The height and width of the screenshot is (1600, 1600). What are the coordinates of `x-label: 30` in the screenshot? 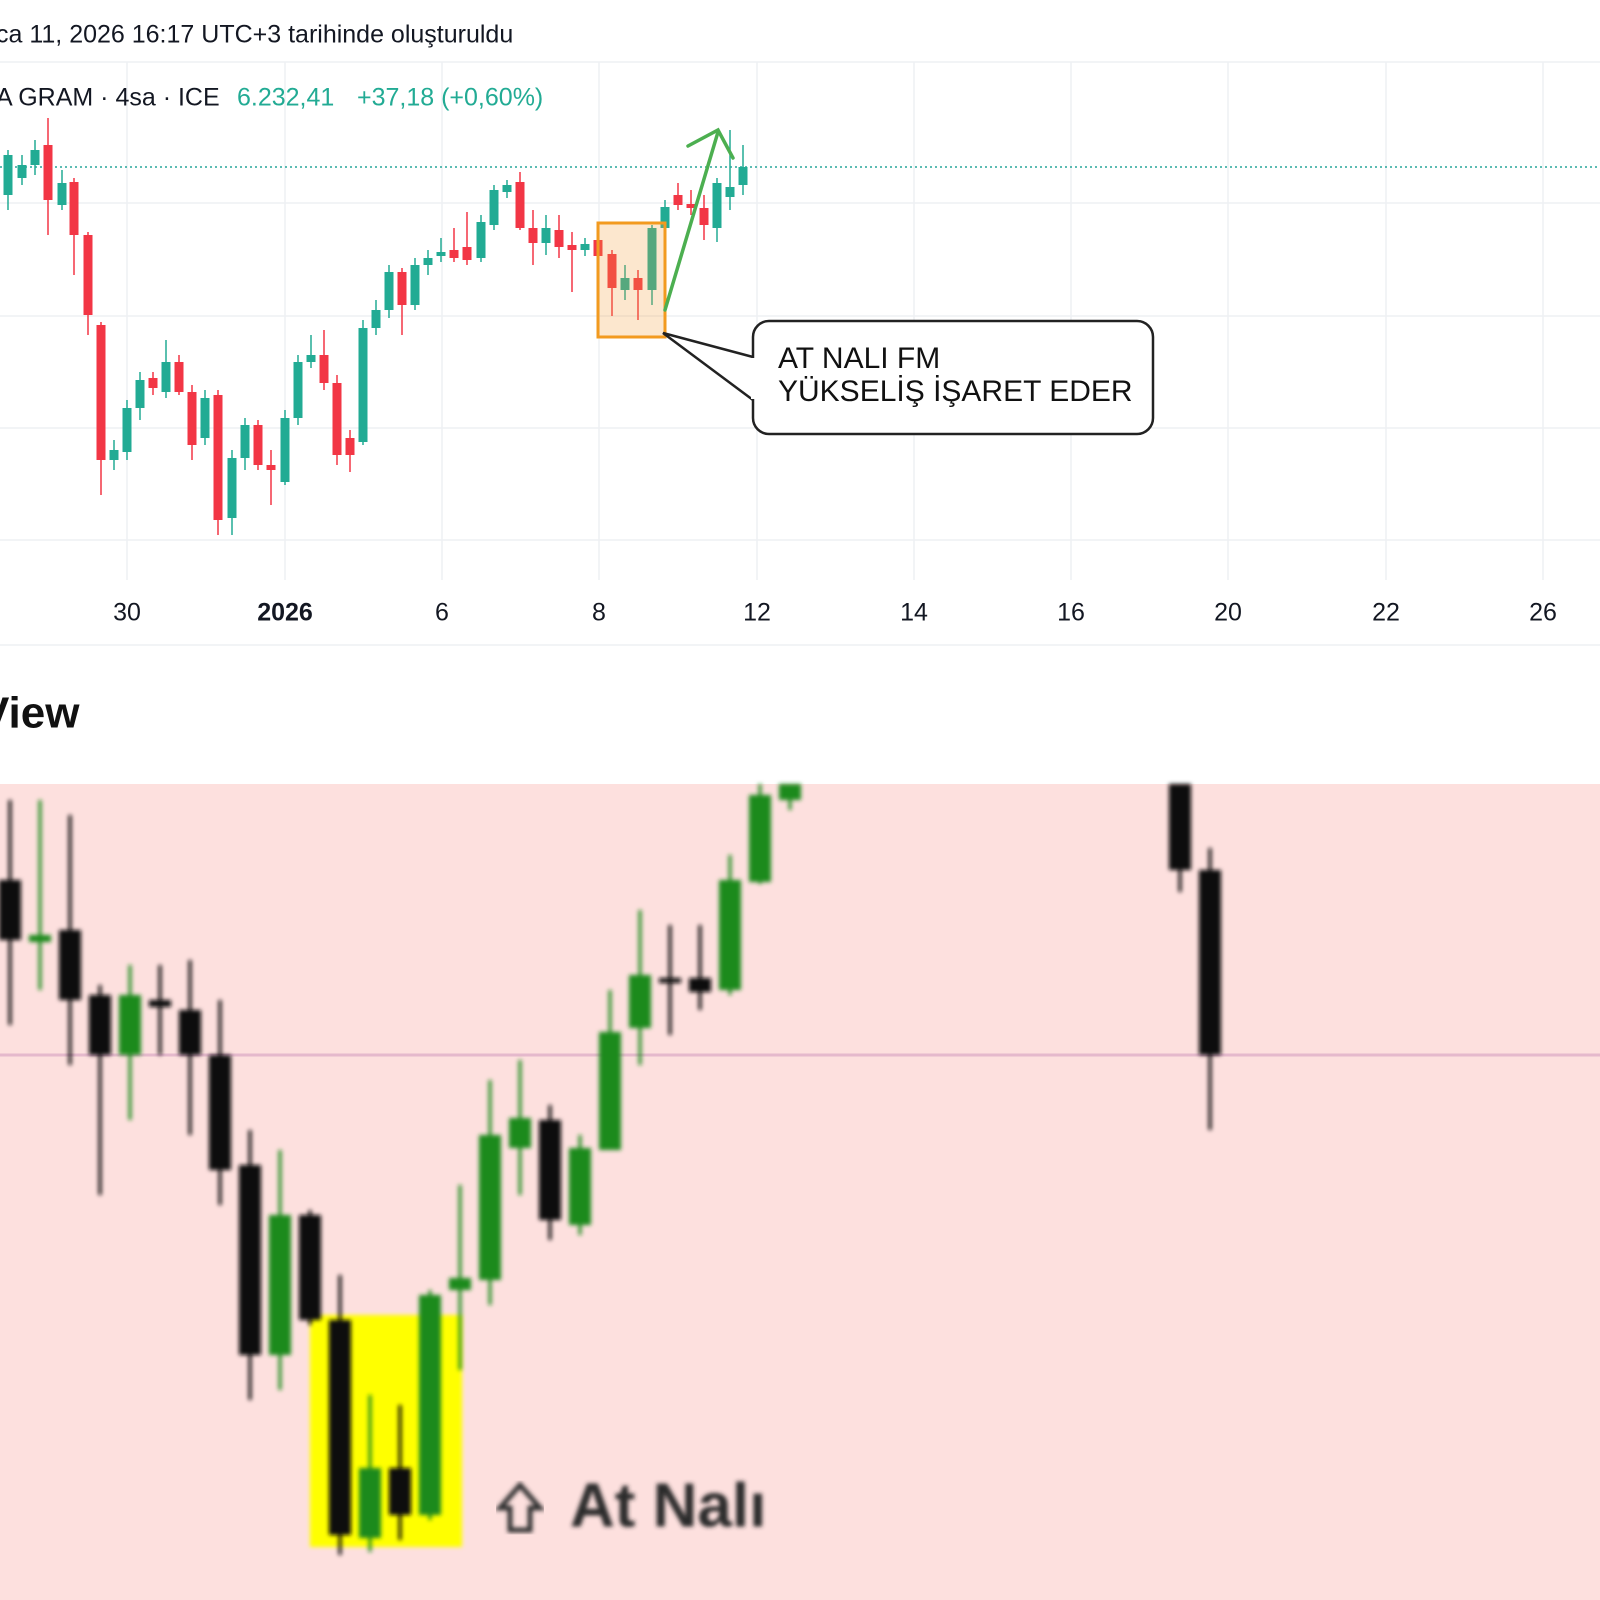 It's located at (127, 613).